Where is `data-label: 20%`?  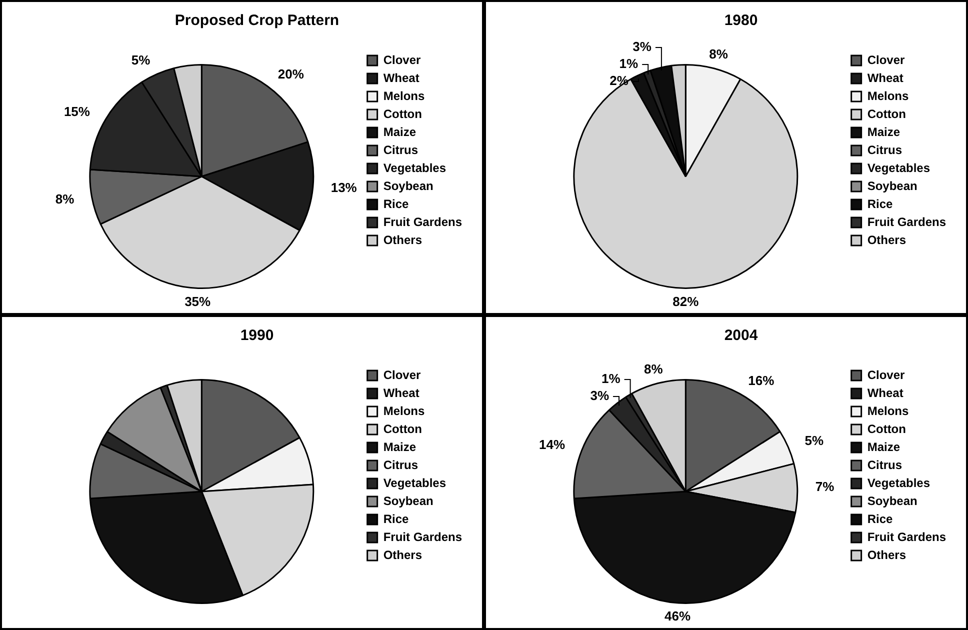
data-label: 20% is located at coordinates (291, 74).